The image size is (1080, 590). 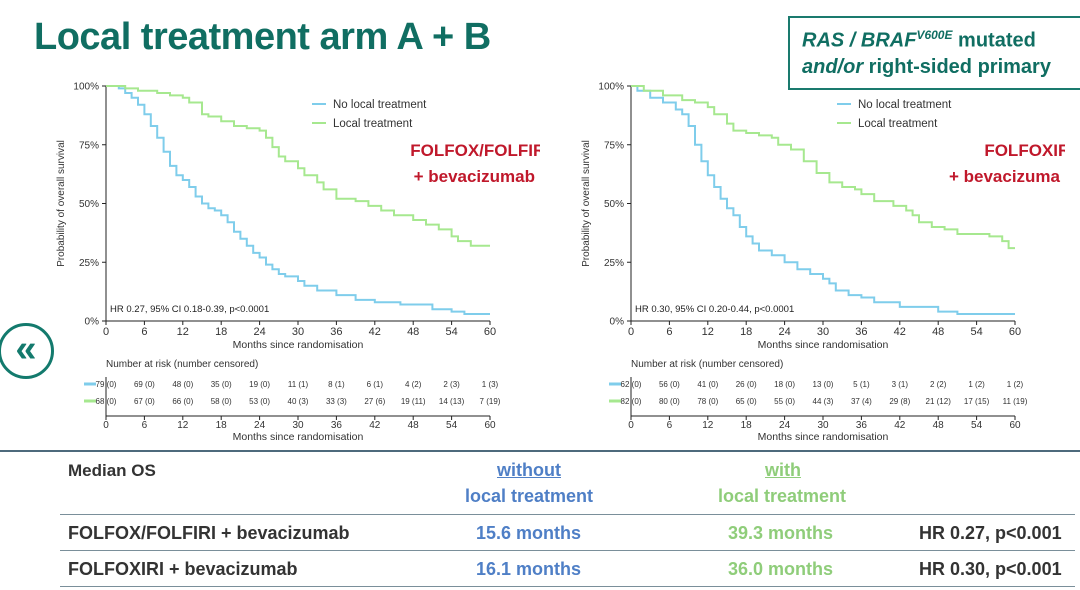 What do you see at coordinates (1005, 176) in the screenshot?
I see `regimen-label: + bevacizuma` at bounding box center [1005, 176].